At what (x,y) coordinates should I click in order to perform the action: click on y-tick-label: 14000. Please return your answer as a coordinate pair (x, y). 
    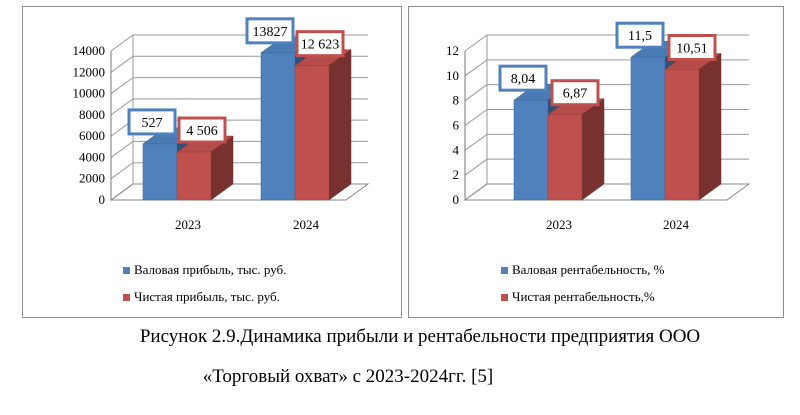
    Looking at the image, I should click on (89, 50).